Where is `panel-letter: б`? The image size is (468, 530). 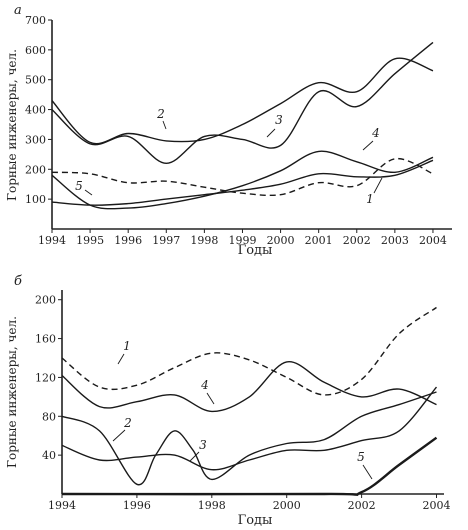 panel-letter: б is located at coordinates (18, 281).